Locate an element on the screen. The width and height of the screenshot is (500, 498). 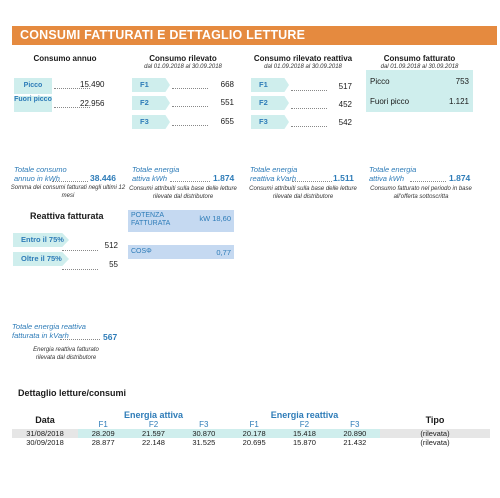
consumo-fatturato-title: Consumo fatturato is located at coordinates (419, 58).